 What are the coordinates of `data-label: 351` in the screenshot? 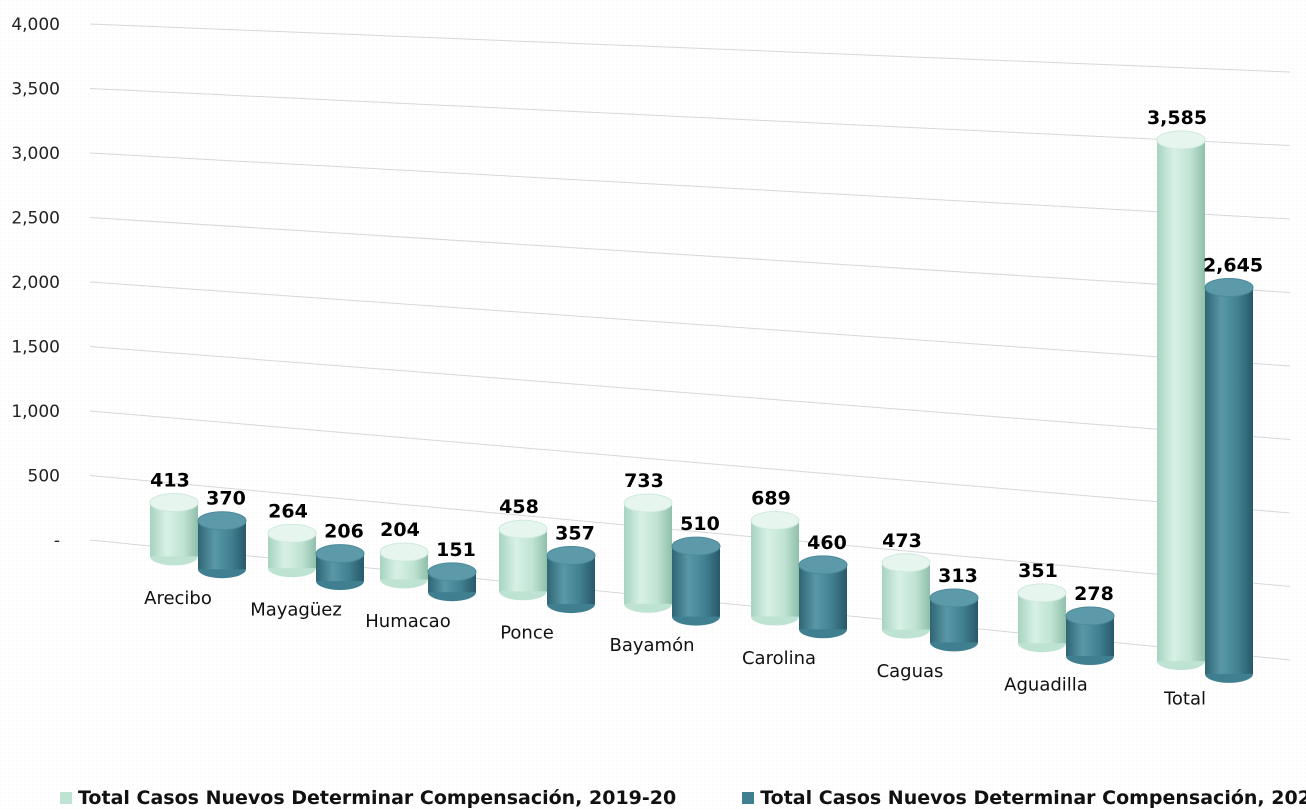 It's located at (1038, 571).